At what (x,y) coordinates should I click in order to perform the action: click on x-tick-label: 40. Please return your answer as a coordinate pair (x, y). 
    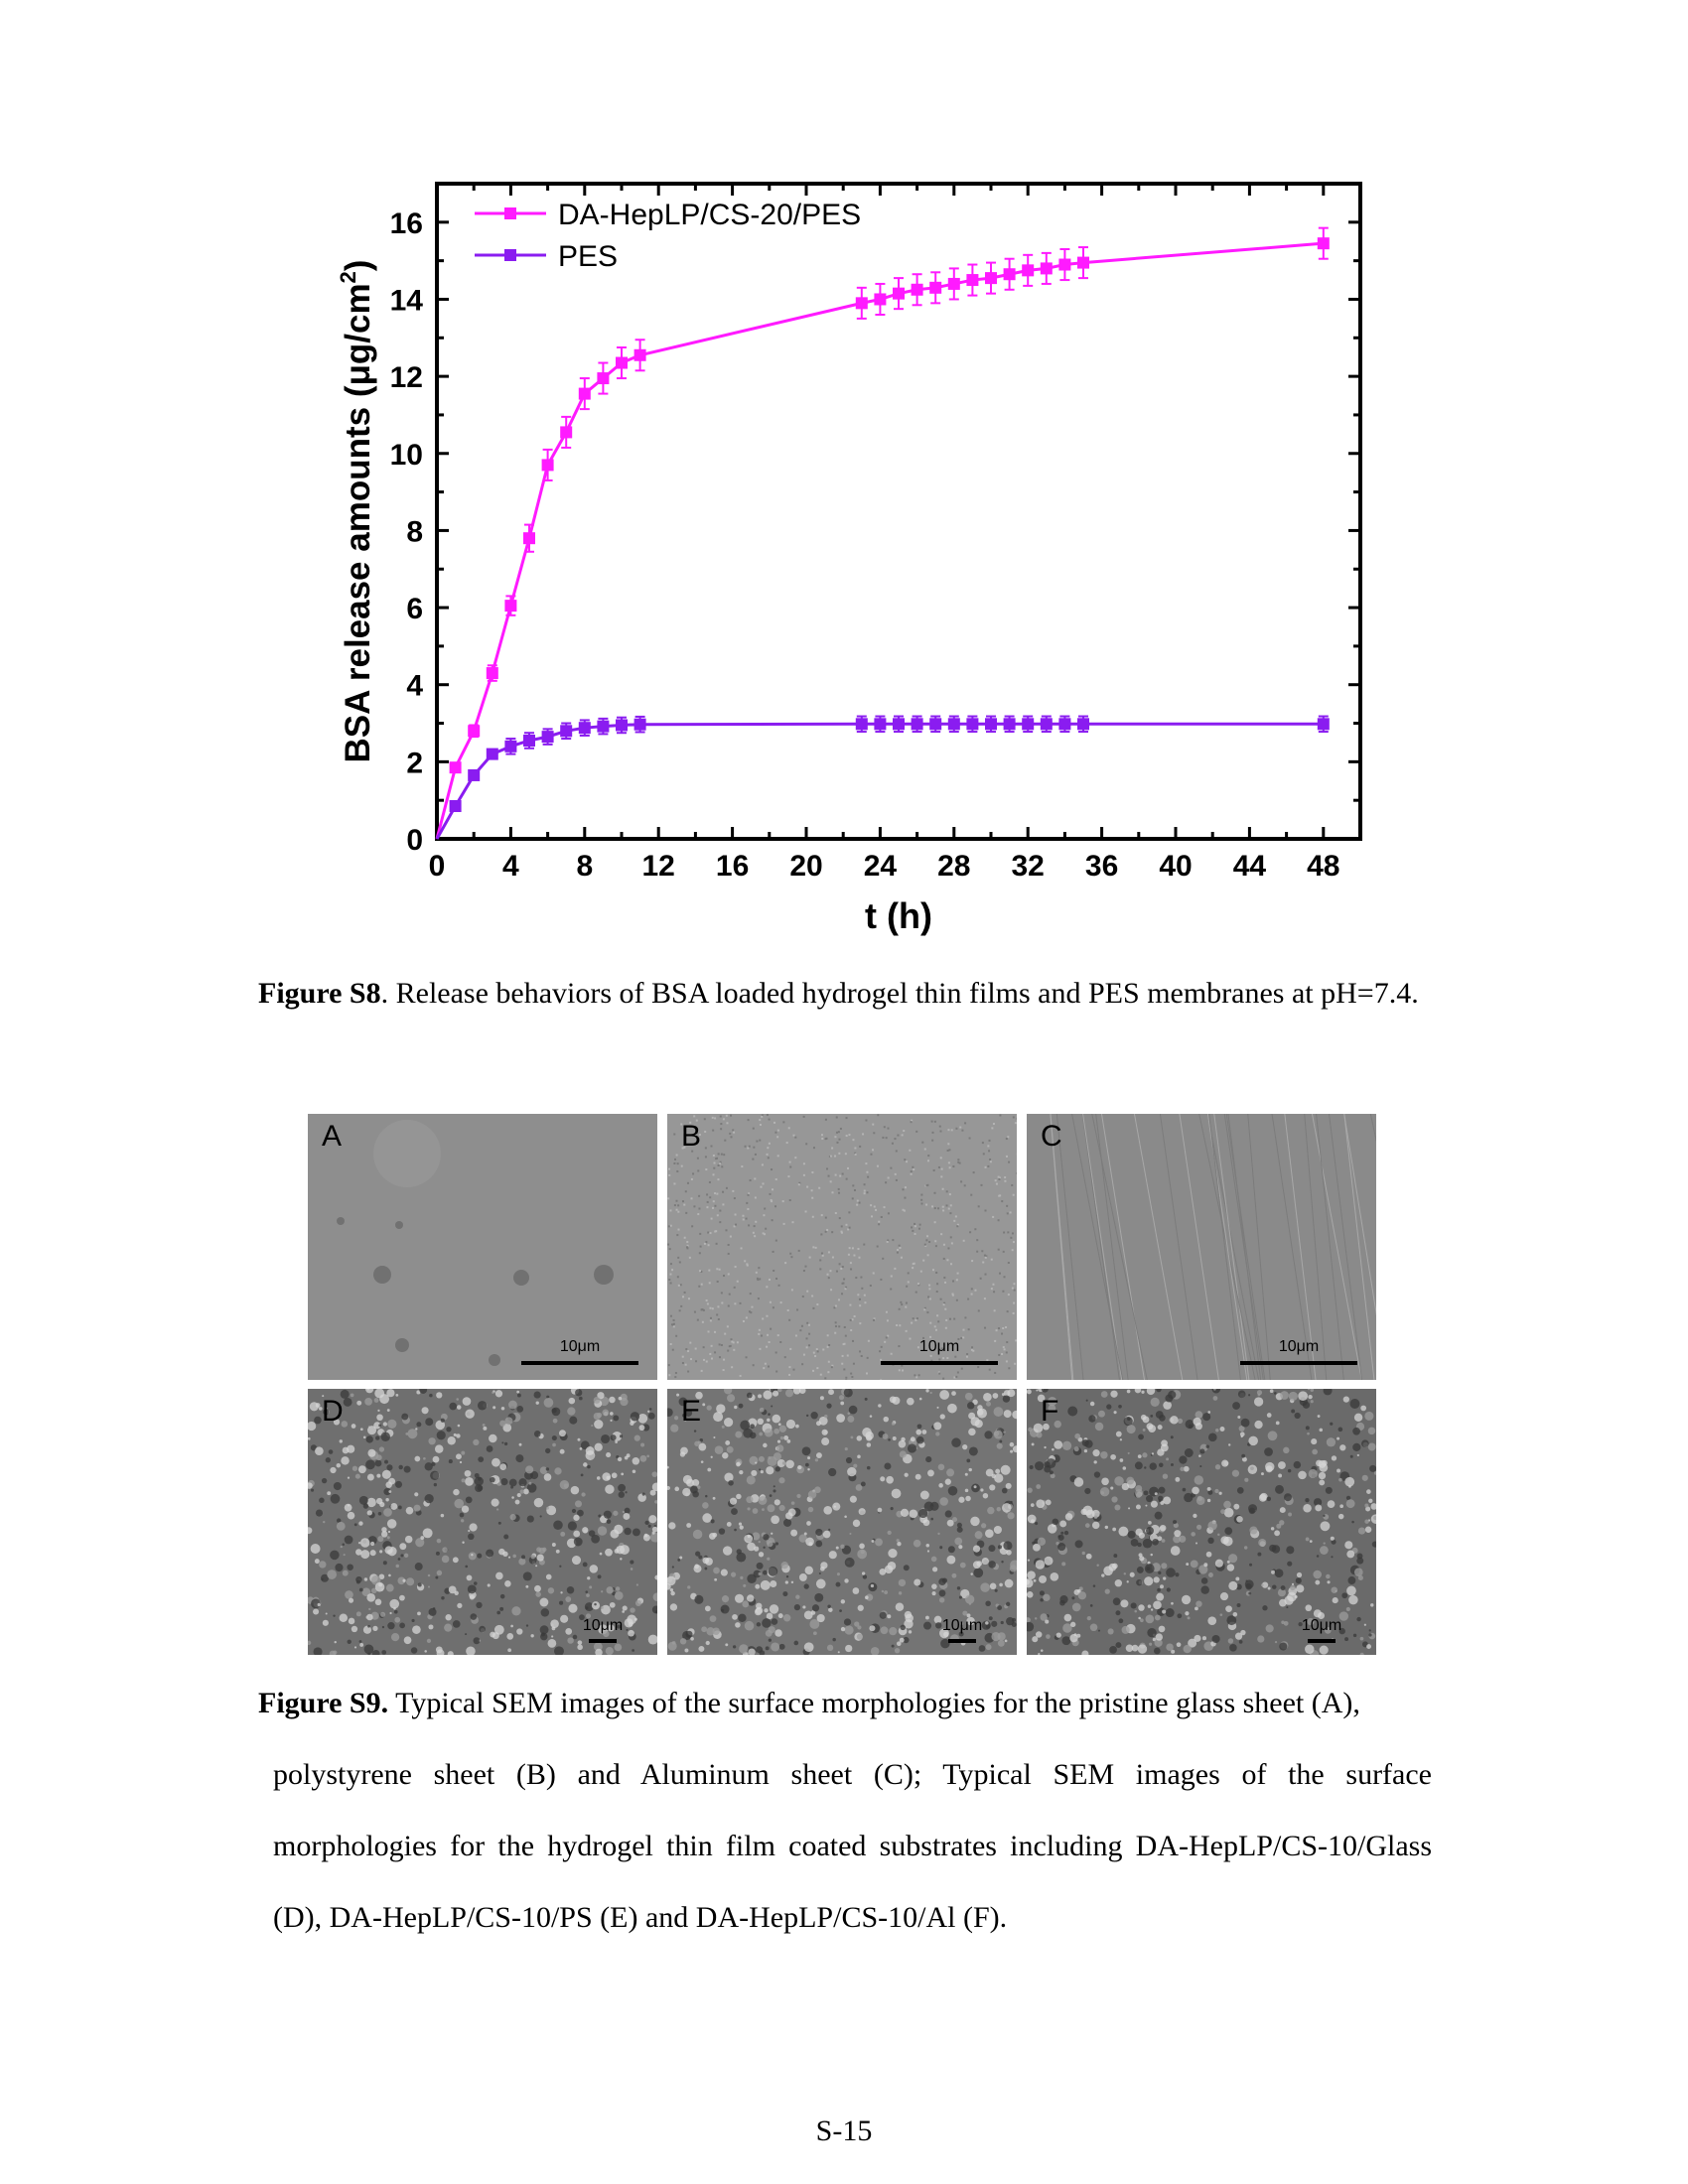
    Looking at the image, I should click on (1175, 866).